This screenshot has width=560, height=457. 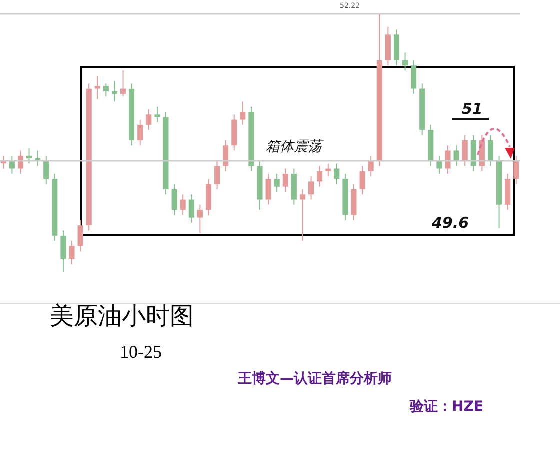 I want to click on annotation: 49.6, so click(x=451, y=223).